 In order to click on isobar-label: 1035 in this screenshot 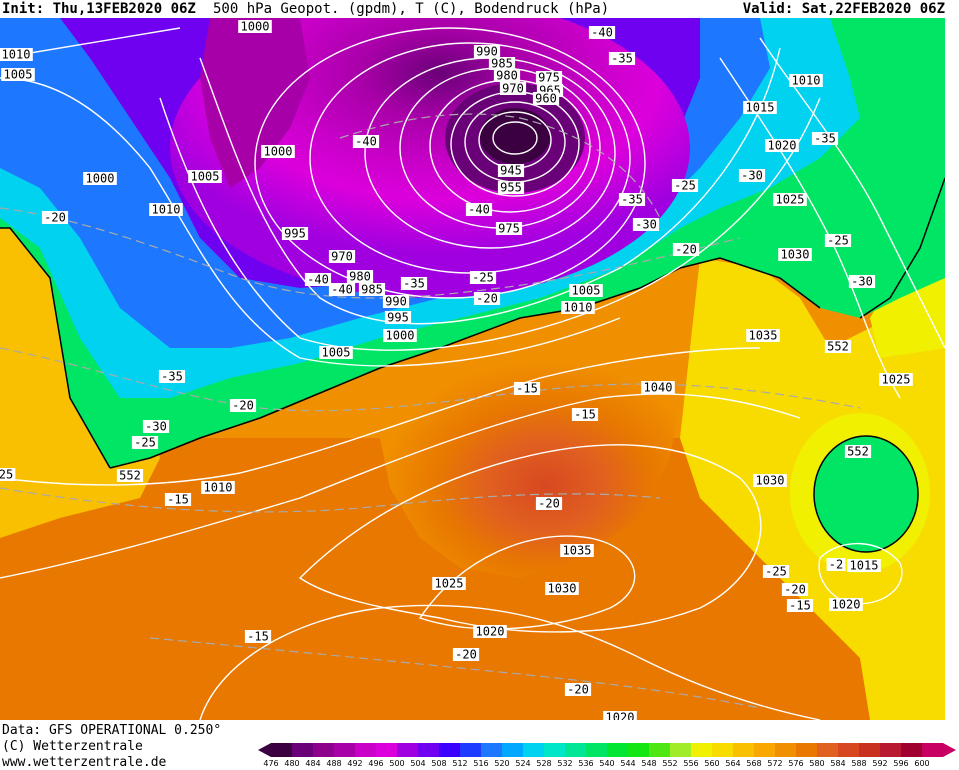, I will do `click(577, 551)`.